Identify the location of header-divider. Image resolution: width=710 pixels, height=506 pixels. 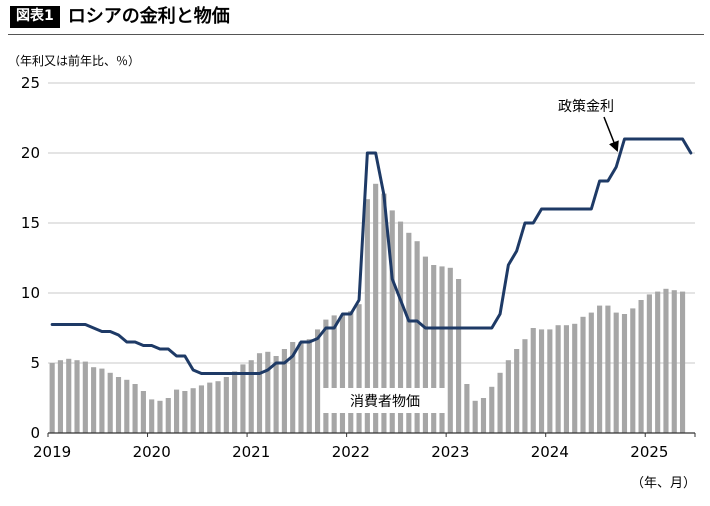
(356, 34).